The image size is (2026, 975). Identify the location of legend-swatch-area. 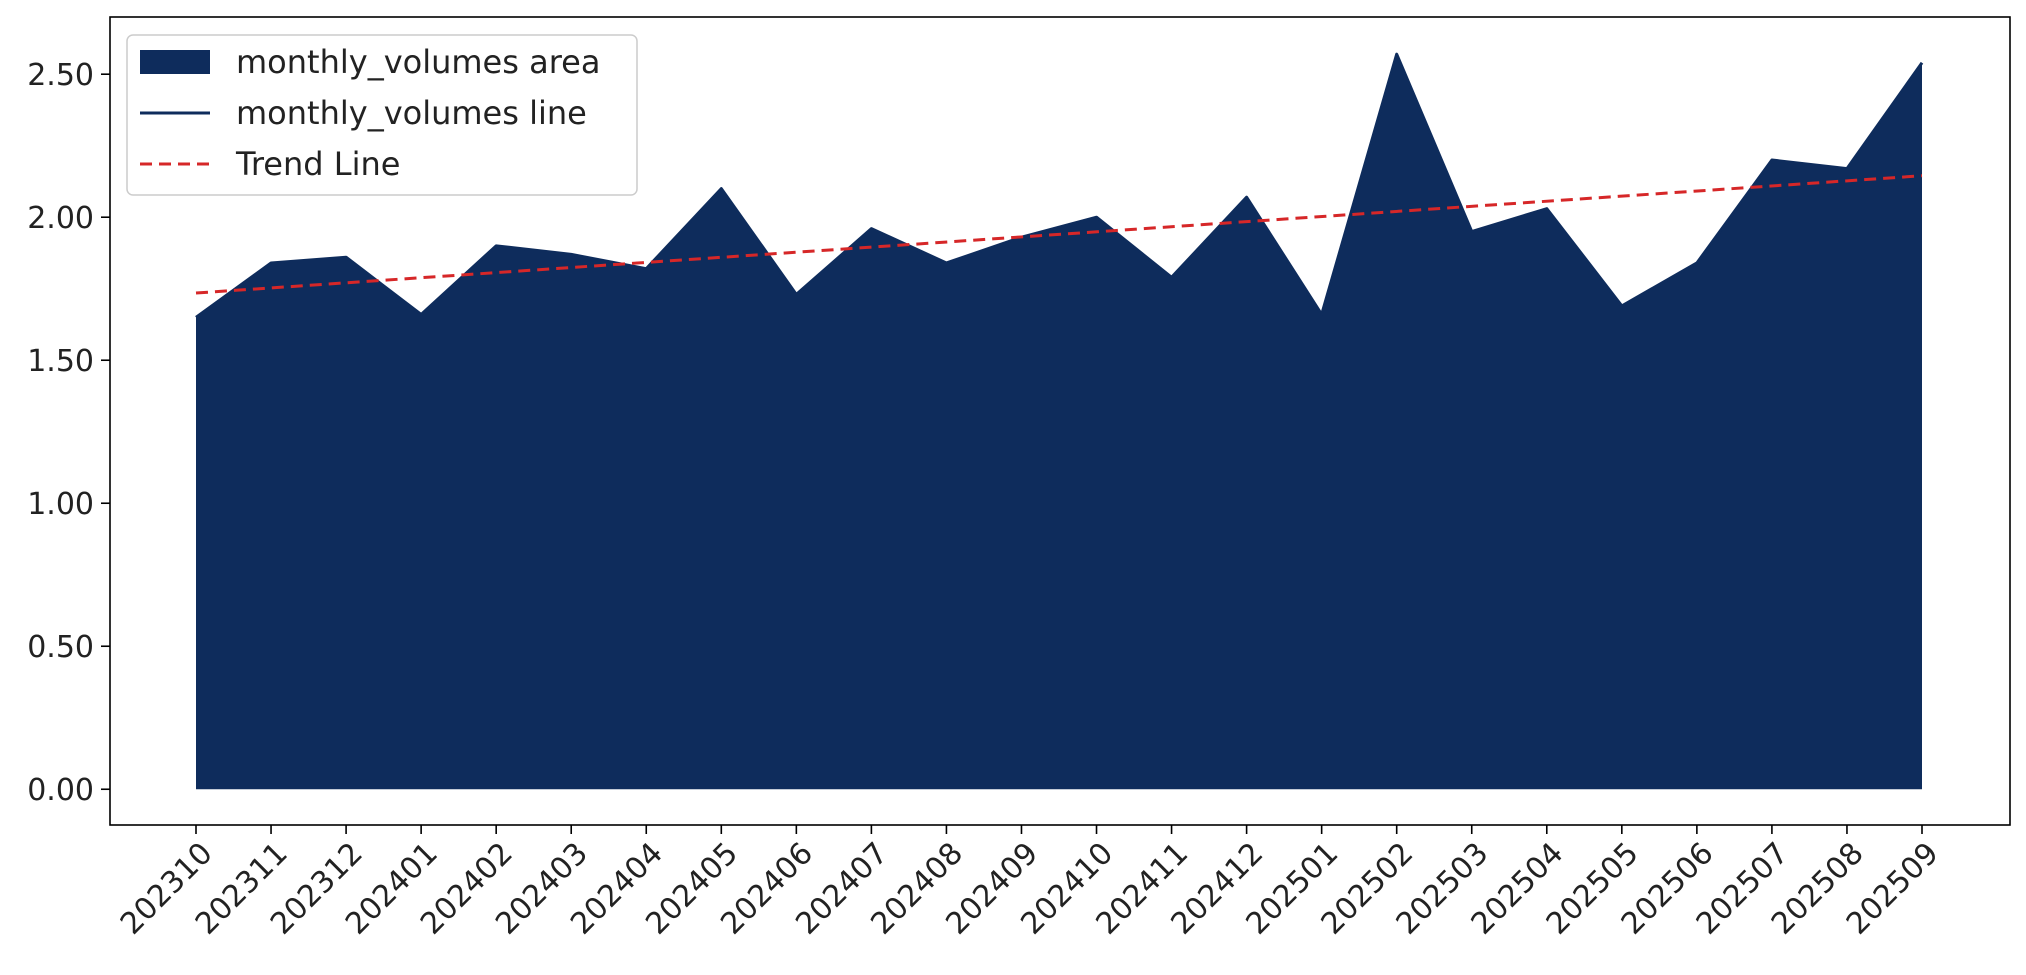
(175, 62).